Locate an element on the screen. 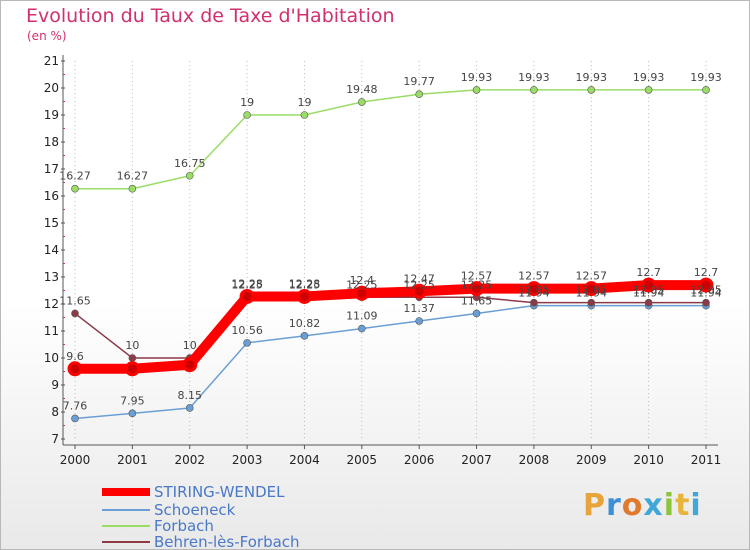 Image resolution: width=750 pixels, height=550 pixels. data-label: 10 is located at coordinates (190, 345).